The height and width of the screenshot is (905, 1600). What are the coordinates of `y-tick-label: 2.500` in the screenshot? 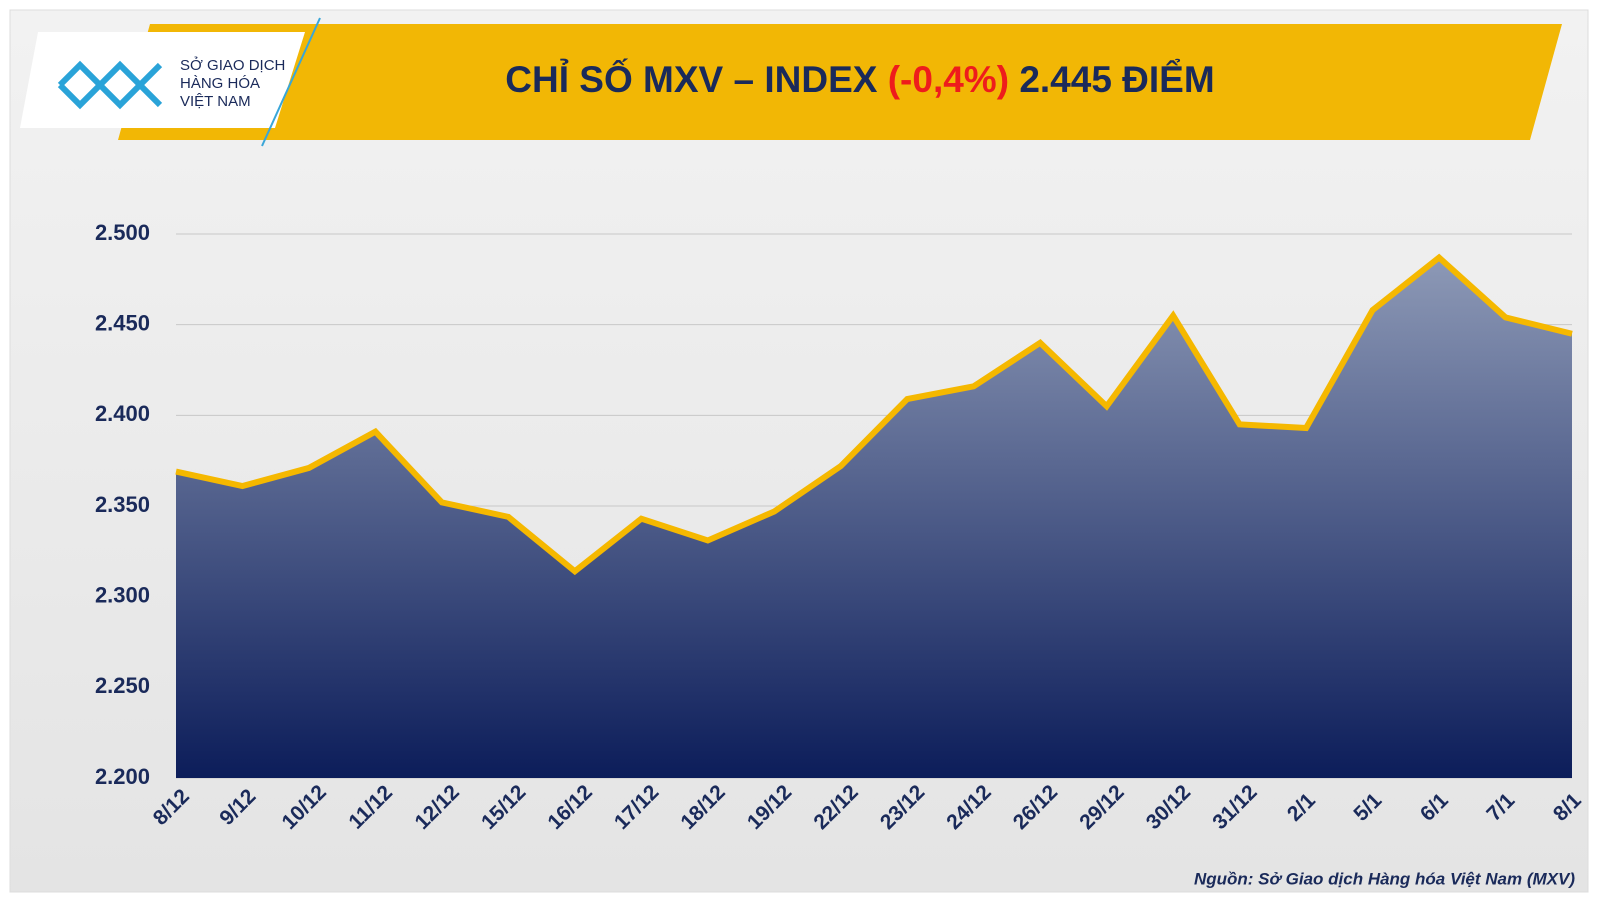 It's located at (122, 232).